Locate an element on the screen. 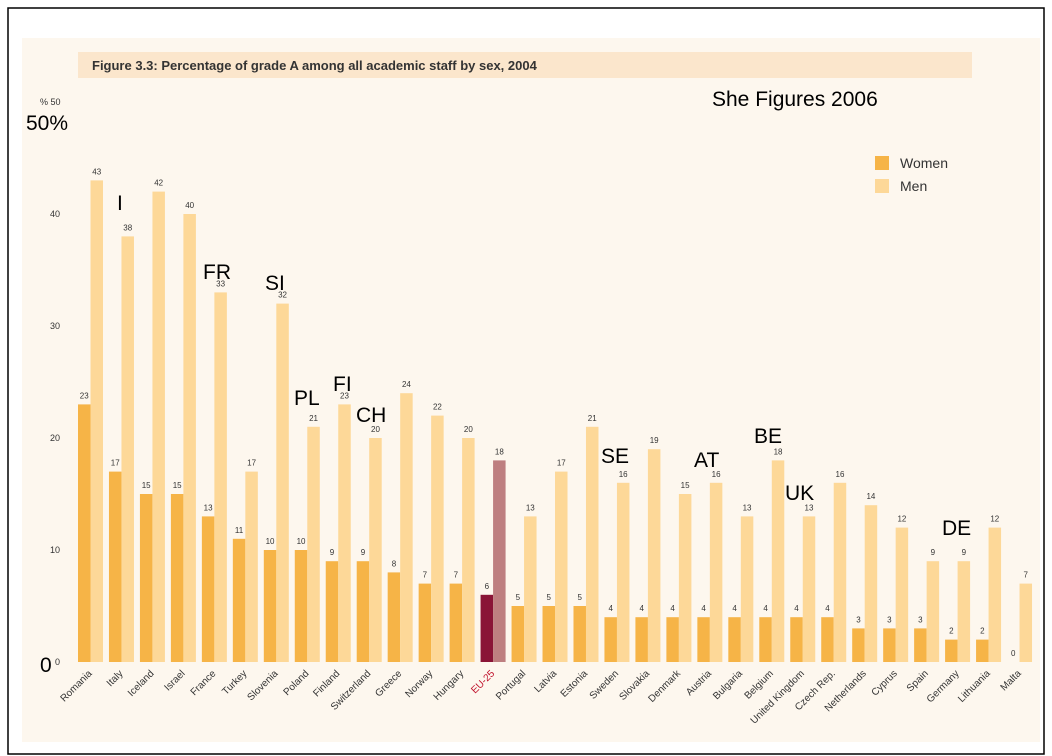 Image resolution: width=1052 pixels, height=756 pixels. annotation: FI is located at coordinates (342, 384).